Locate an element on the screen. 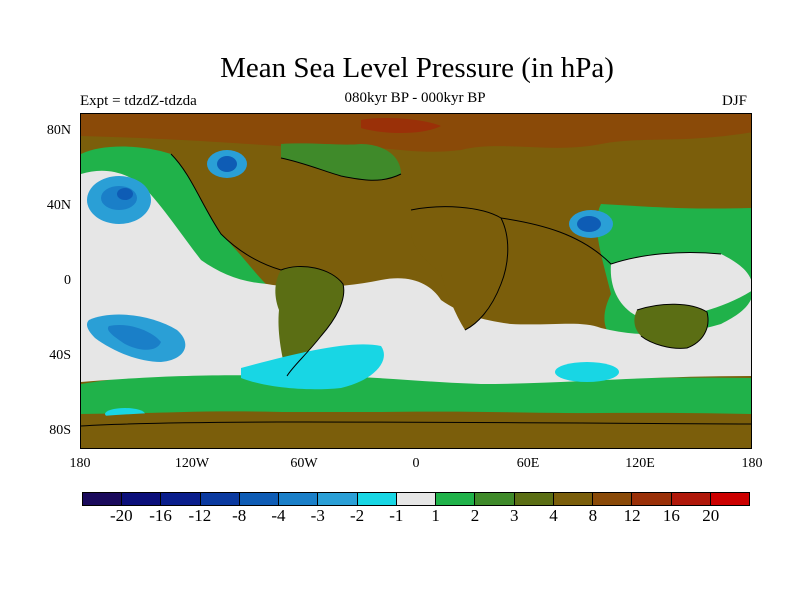  colorbar-label-13: 12 is located at coordinates (632, 515).